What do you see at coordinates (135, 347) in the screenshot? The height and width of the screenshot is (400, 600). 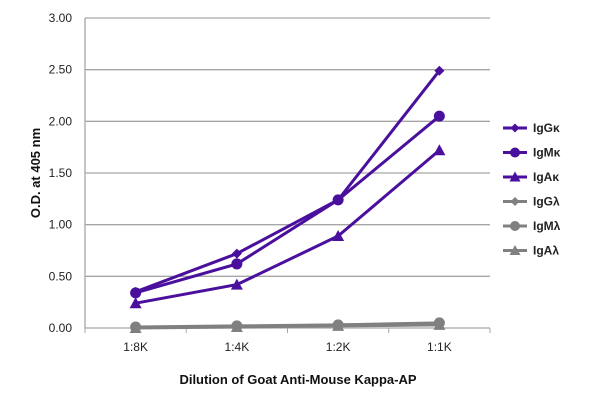 I see `x-tick-label: 1:8K` at bounding box center [135, 347].